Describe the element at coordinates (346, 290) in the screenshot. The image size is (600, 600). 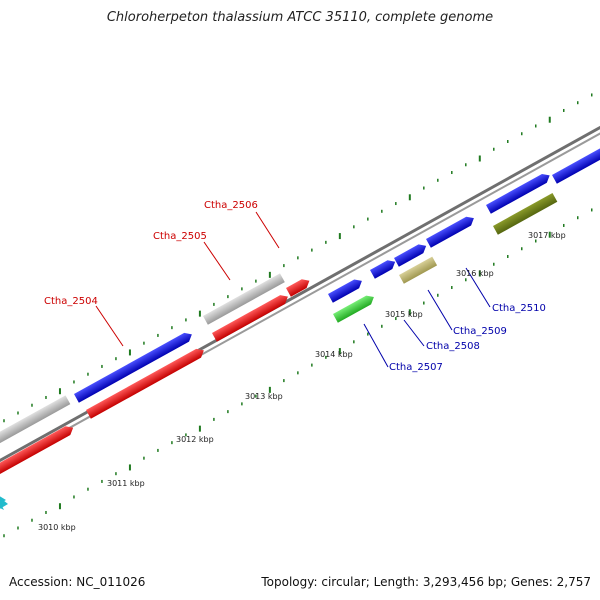
I see `gene-ctha-2507-top` at that location.